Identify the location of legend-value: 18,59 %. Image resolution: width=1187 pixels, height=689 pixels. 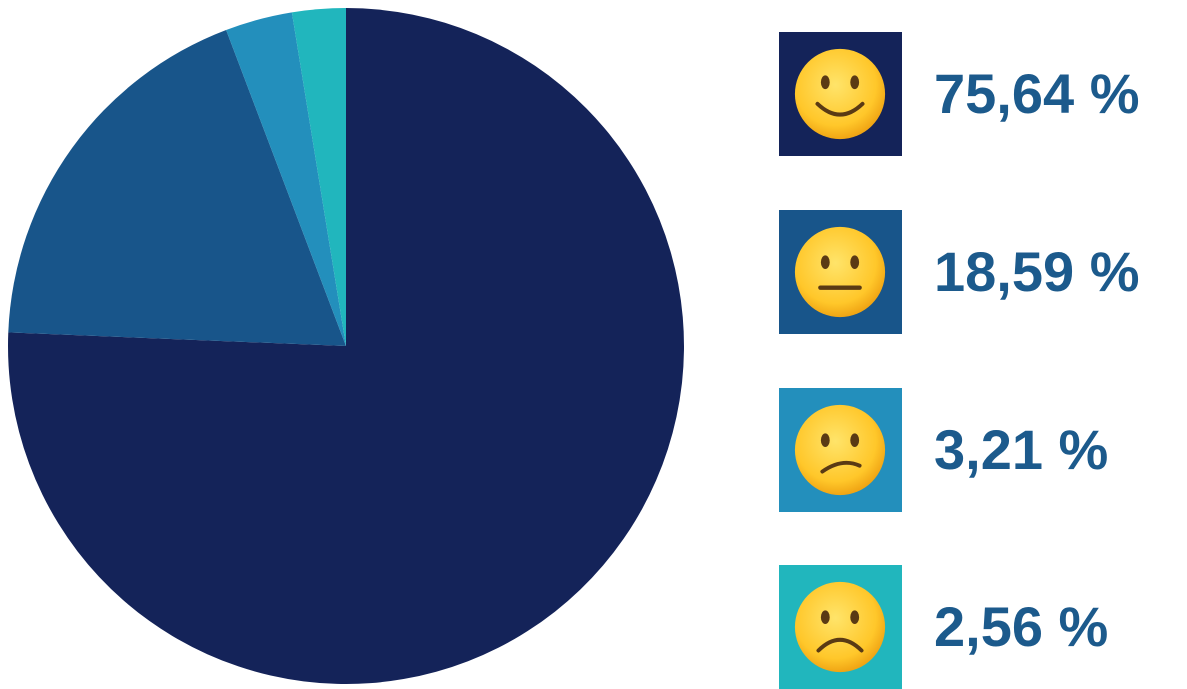
(1037, 271).